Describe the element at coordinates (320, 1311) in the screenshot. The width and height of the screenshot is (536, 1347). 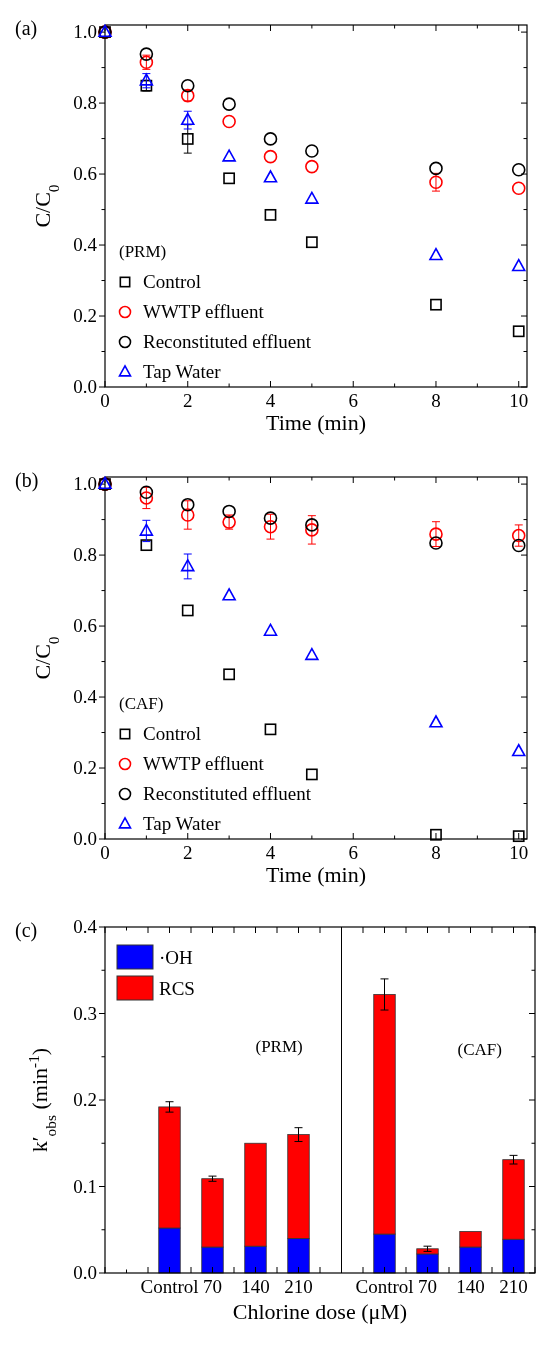
I see `x-axis-title: Chlorine dose (μM)` at that location.